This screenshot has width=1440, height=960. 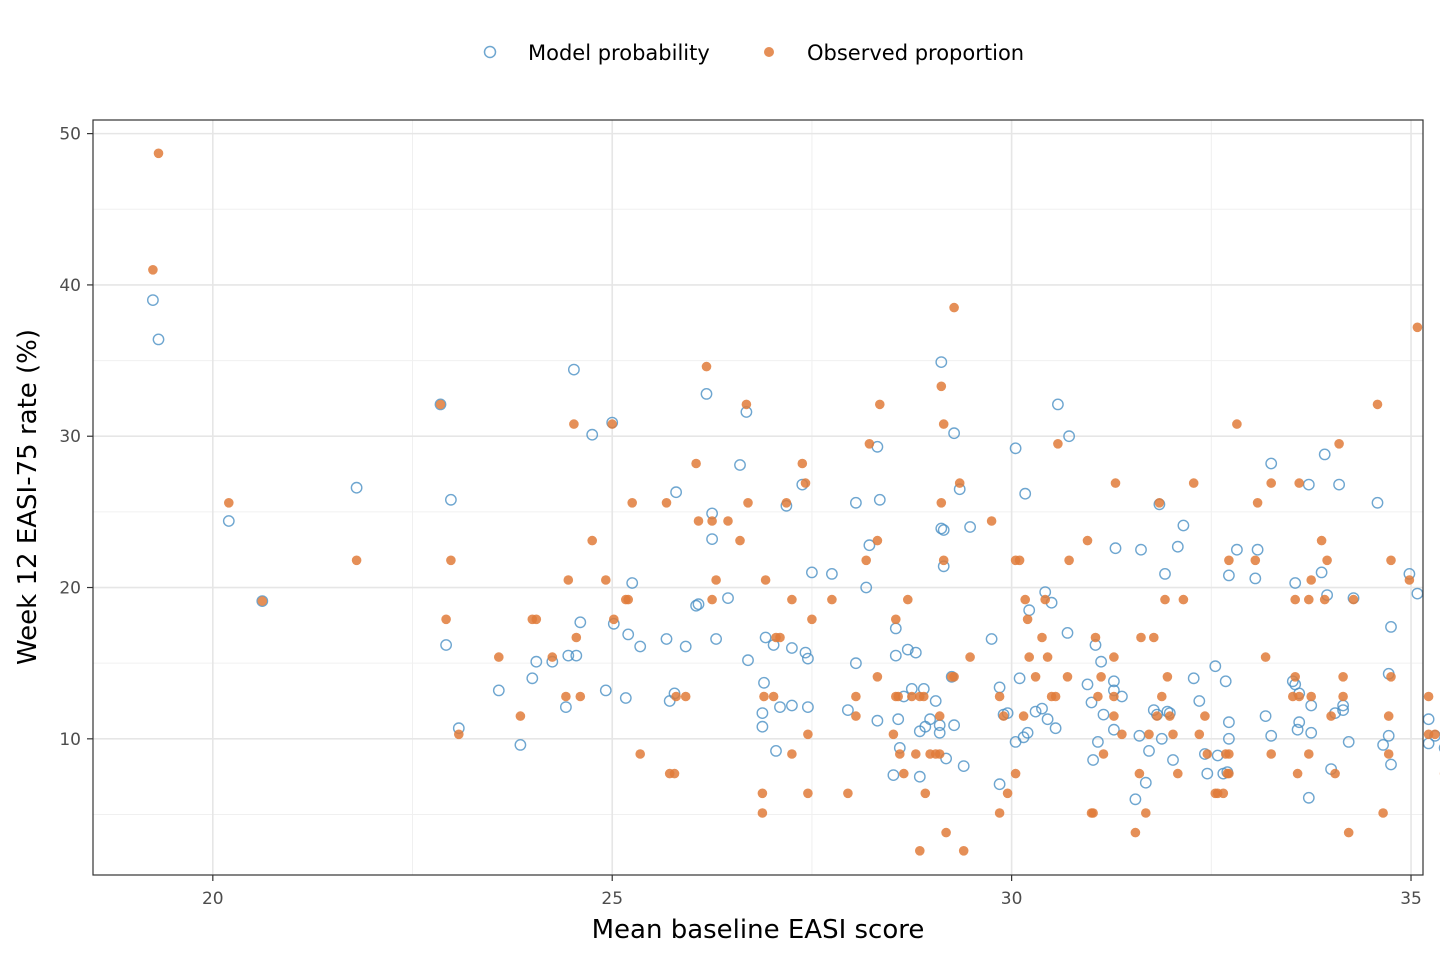 What do you see at coordinates (1411, 899) in the screenshot?
I see `x-tick-label: 35` at bounding box center [1411, 899].